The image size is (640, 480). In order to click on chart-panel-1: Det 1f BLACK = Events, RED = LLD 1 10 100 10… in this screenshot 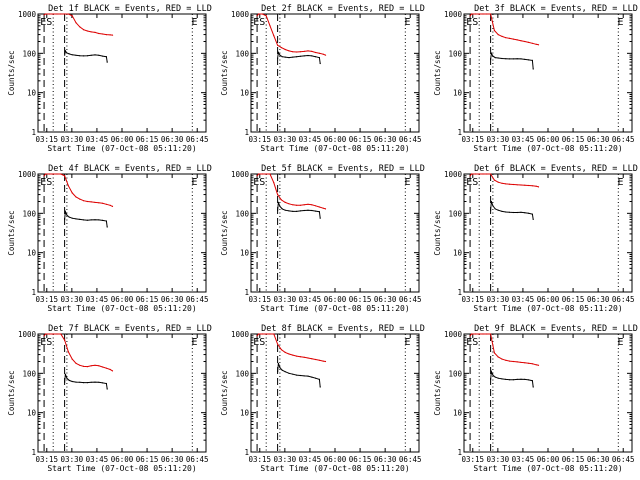, I will do `click(109, 78)`.